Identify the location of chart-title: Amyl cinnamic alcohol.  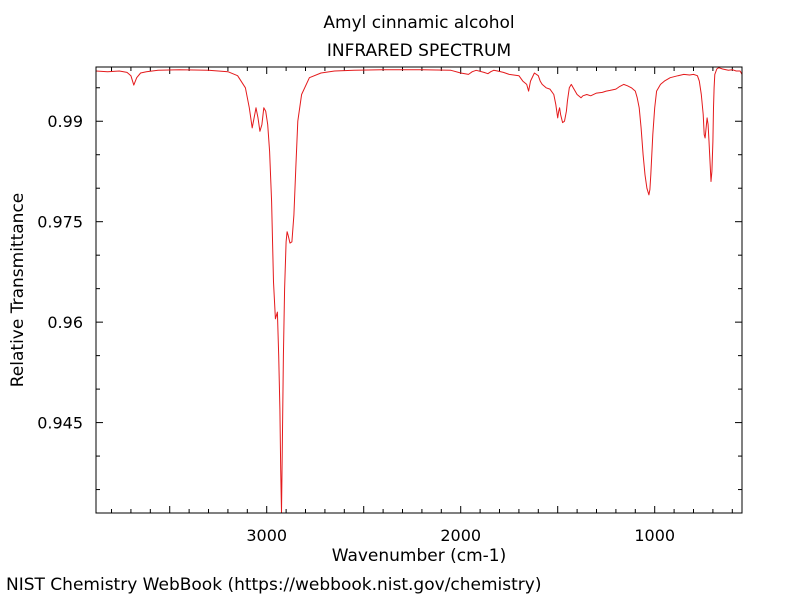
(418, 23).